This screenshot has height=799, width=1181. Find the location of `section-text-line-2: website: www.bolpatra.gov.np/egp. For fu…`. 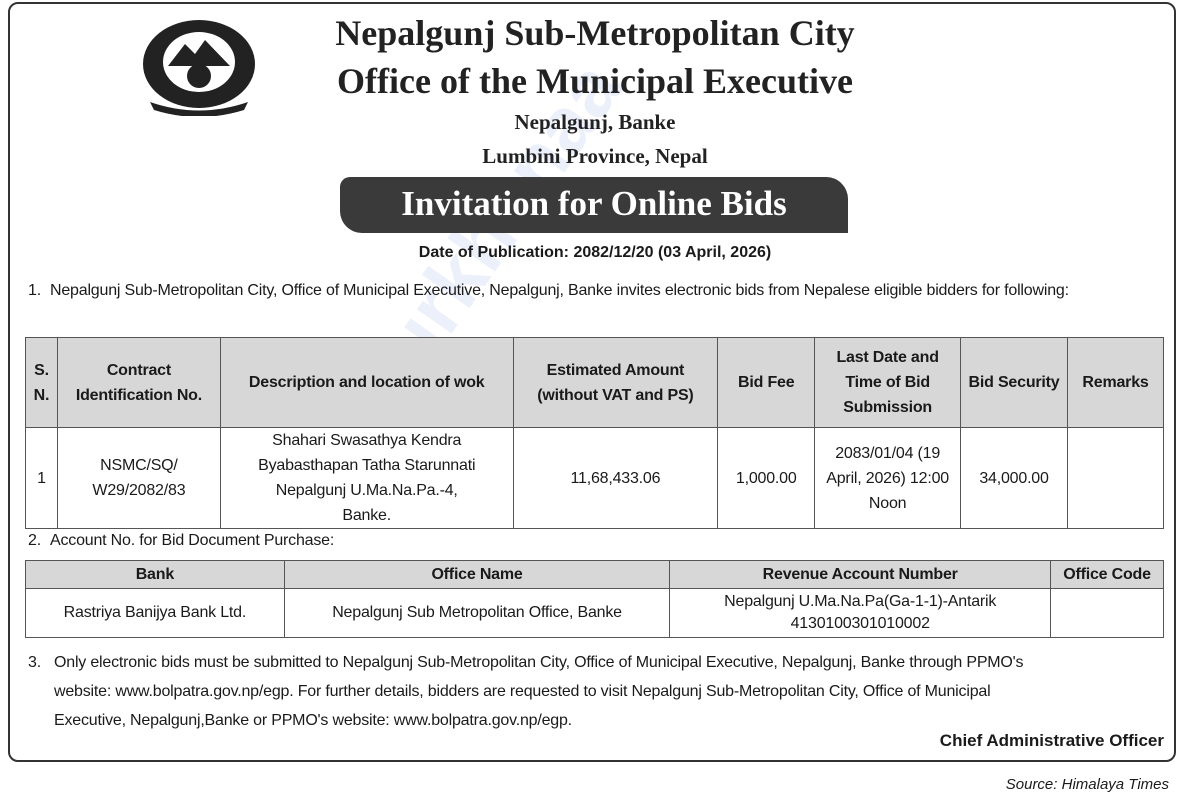

section-text-line-2: website: www.bolpatra.gov.np/egp. For fu… is located at coordinates (522, 691).